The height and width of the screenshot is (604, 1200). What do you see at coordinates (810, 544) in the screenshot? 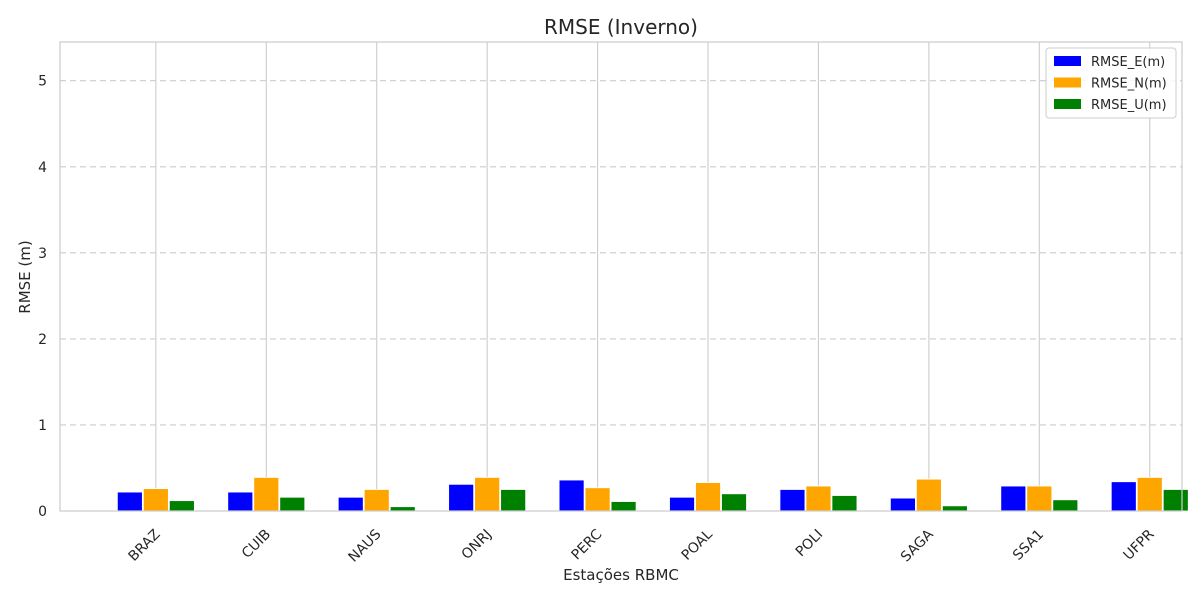
I see `x-tick-label: POLI` at bounding box center [810, 544].